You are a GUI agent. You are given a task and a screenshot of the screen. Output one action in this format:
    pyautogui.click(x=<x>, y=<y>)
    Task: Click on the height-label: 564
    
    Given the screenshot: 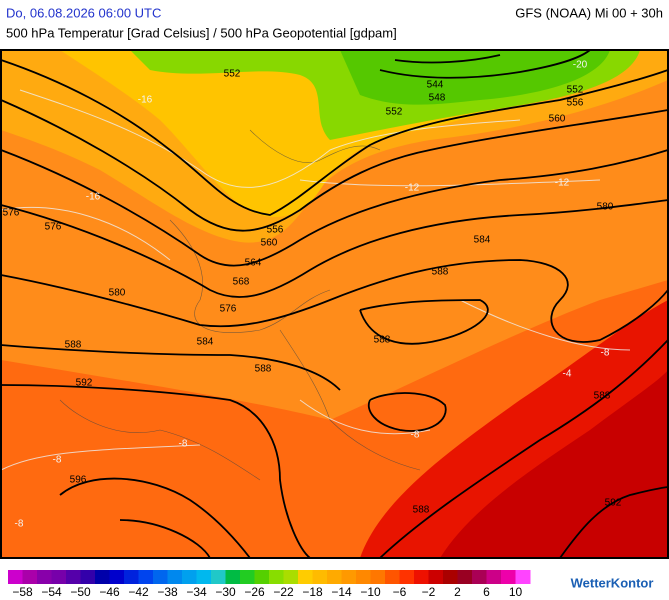 What is the action you would take?
    pyautogui.click(x=253, y=263)
    